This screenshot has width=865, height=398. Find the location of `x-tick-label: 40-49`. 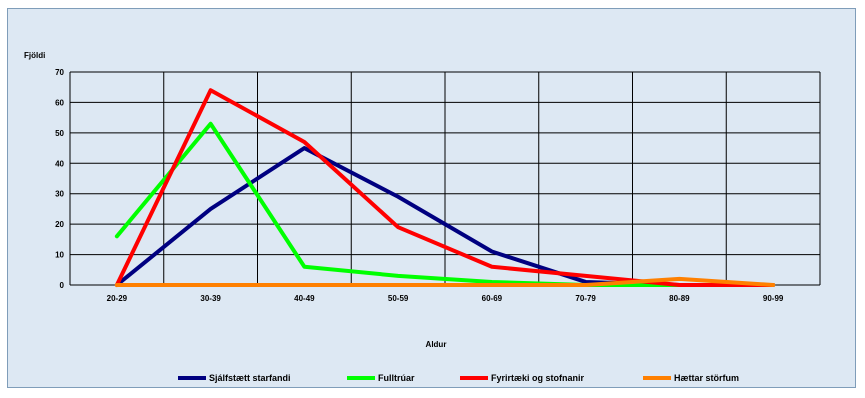

x-tick-label: 40-49 is located at coordinates (304, 298).